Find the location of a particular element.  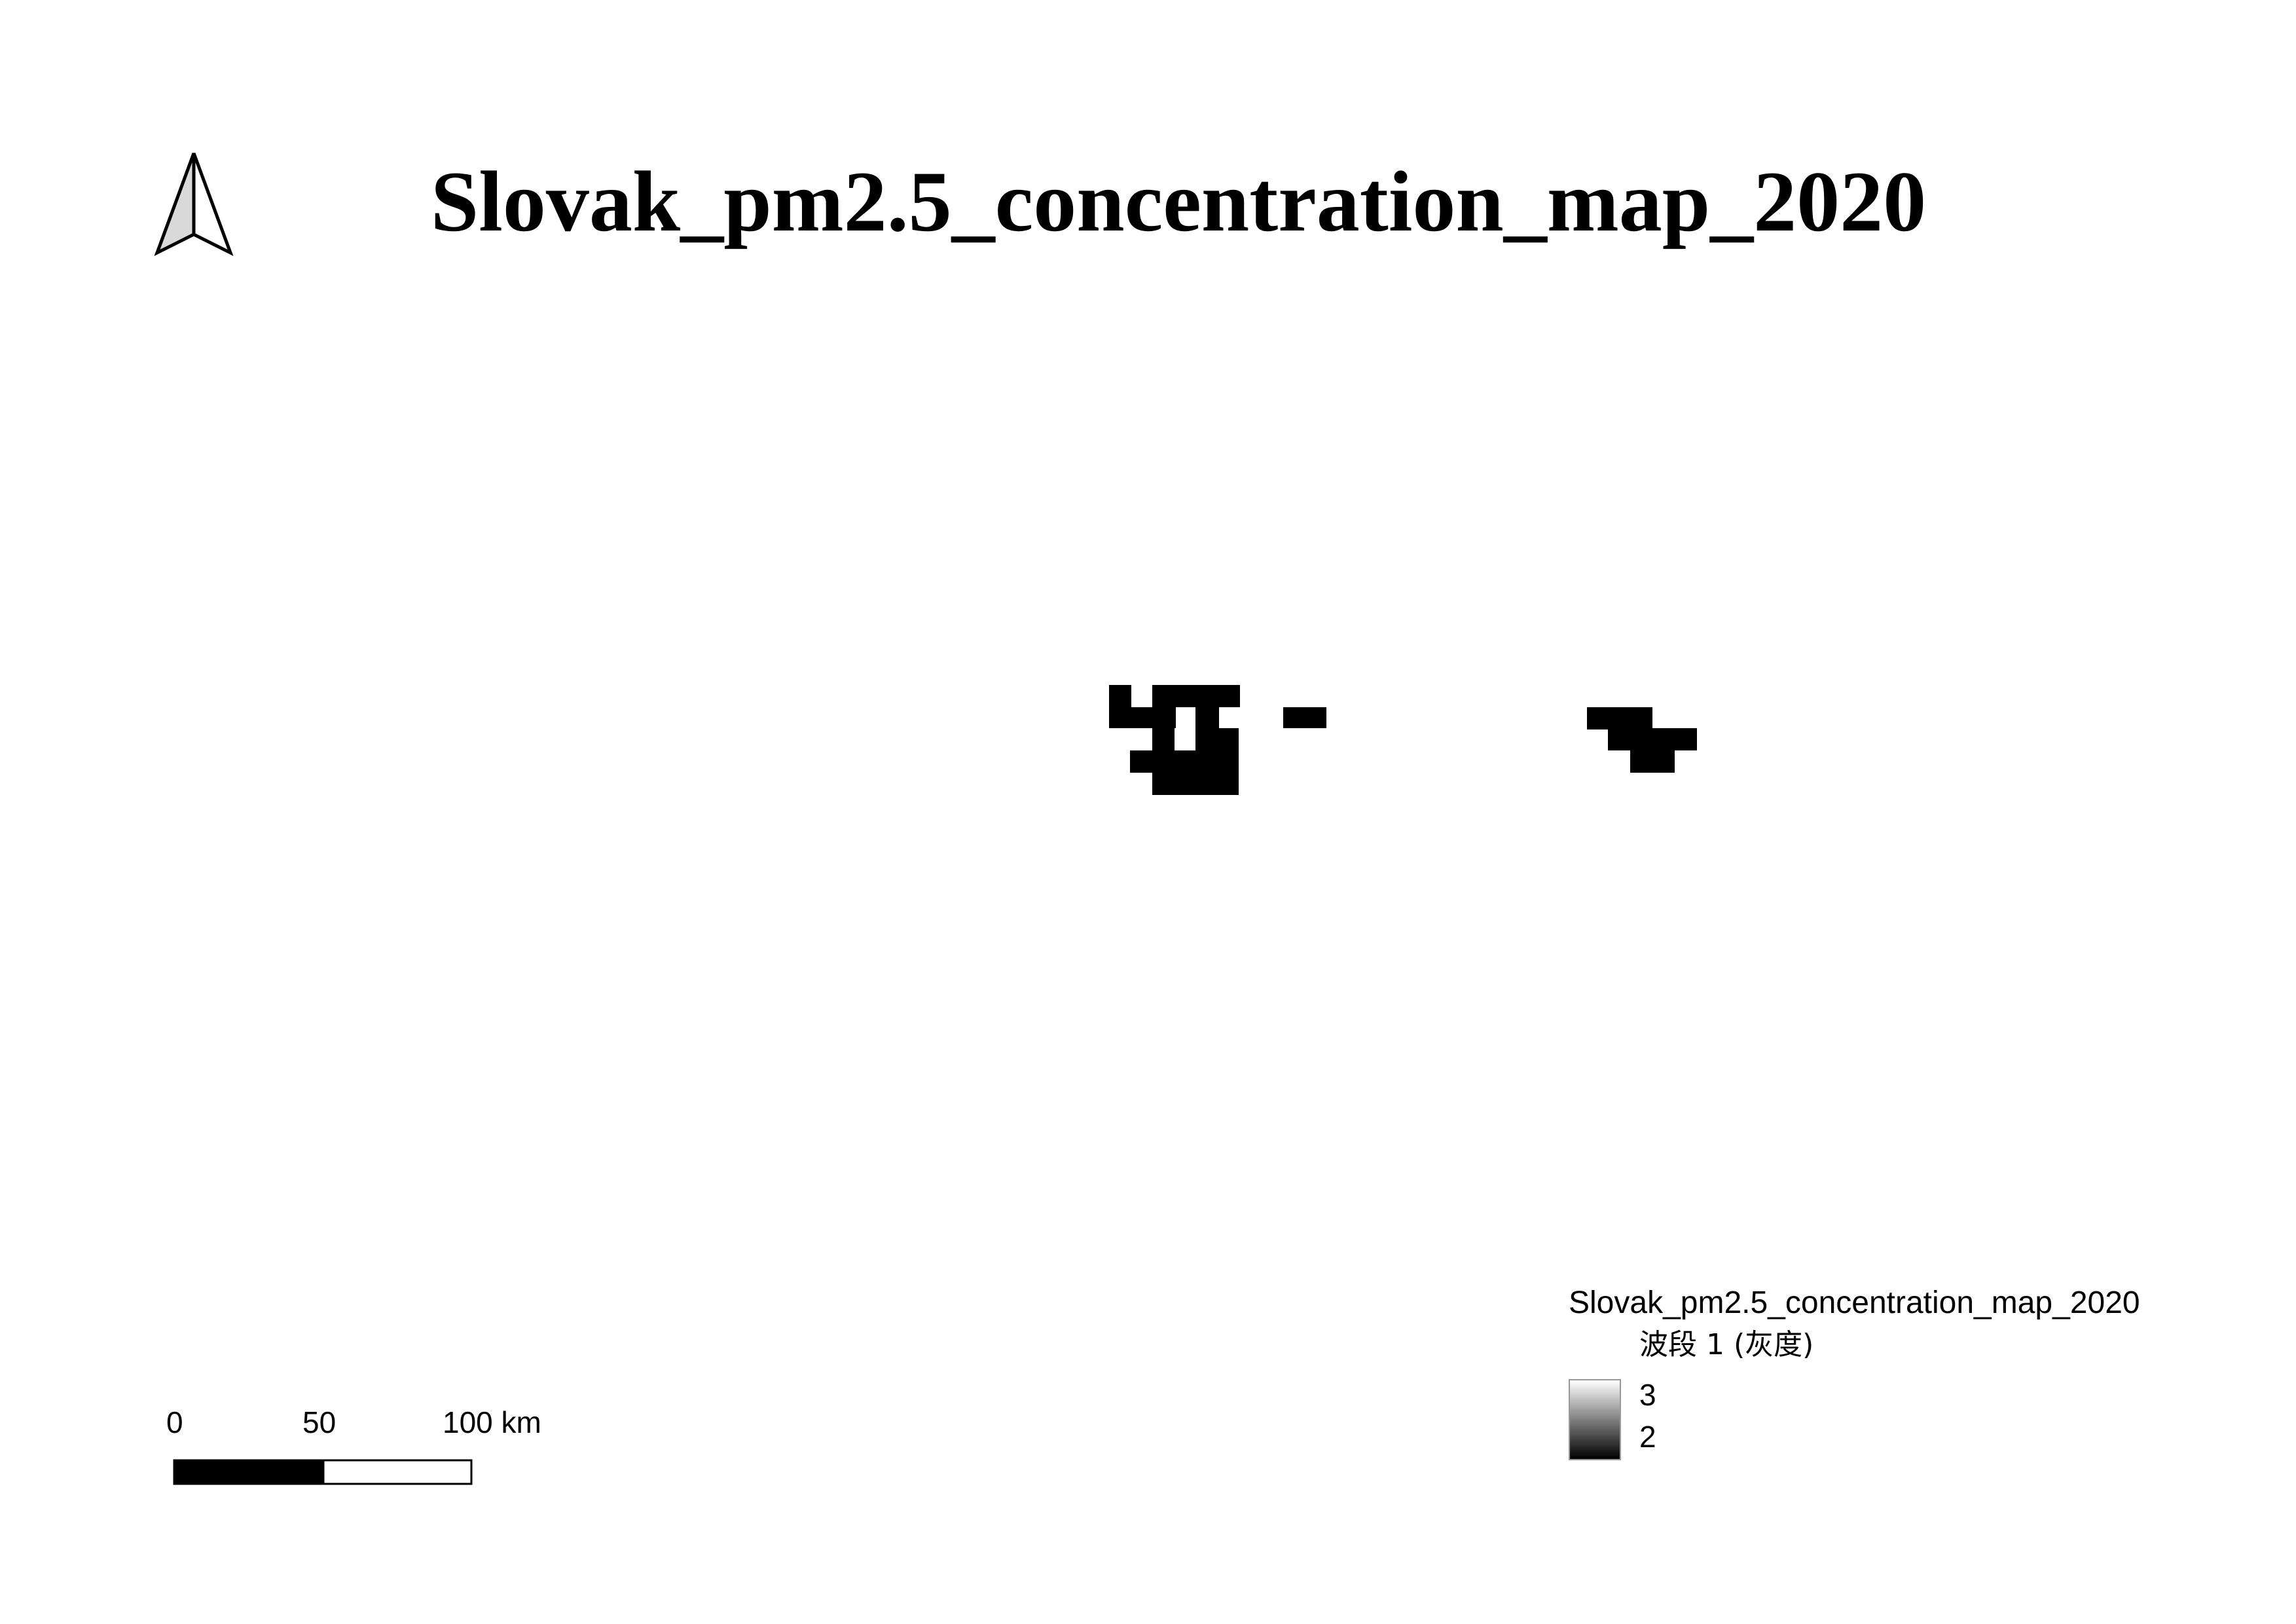

legend-max-value: 3 is located at coordinates (1647, 1395).